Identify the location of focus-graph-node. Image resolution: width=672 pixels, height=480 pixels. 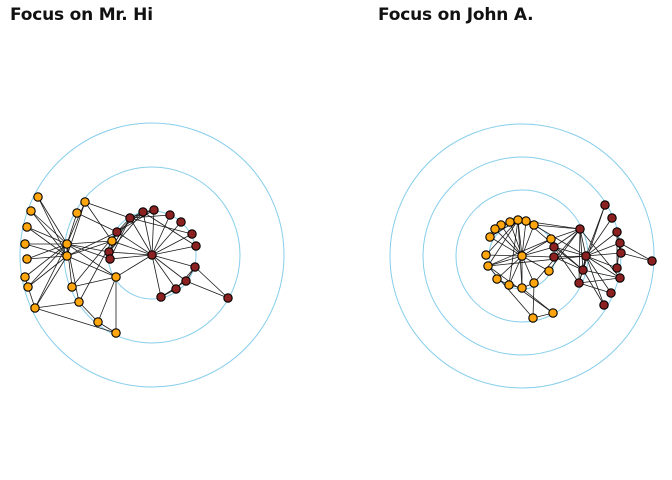
(152, 255).